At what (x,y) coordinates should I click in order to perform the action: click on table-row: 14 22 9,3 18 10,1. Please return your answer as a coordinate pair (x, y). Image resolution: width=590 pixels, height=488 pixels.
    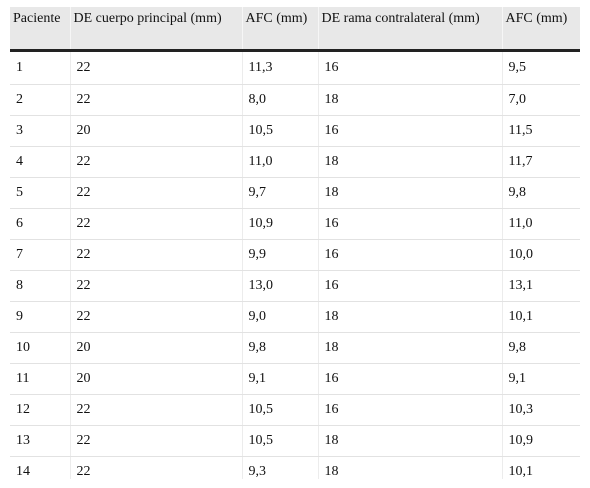
    Looking at the image, I should click on (295, 467).